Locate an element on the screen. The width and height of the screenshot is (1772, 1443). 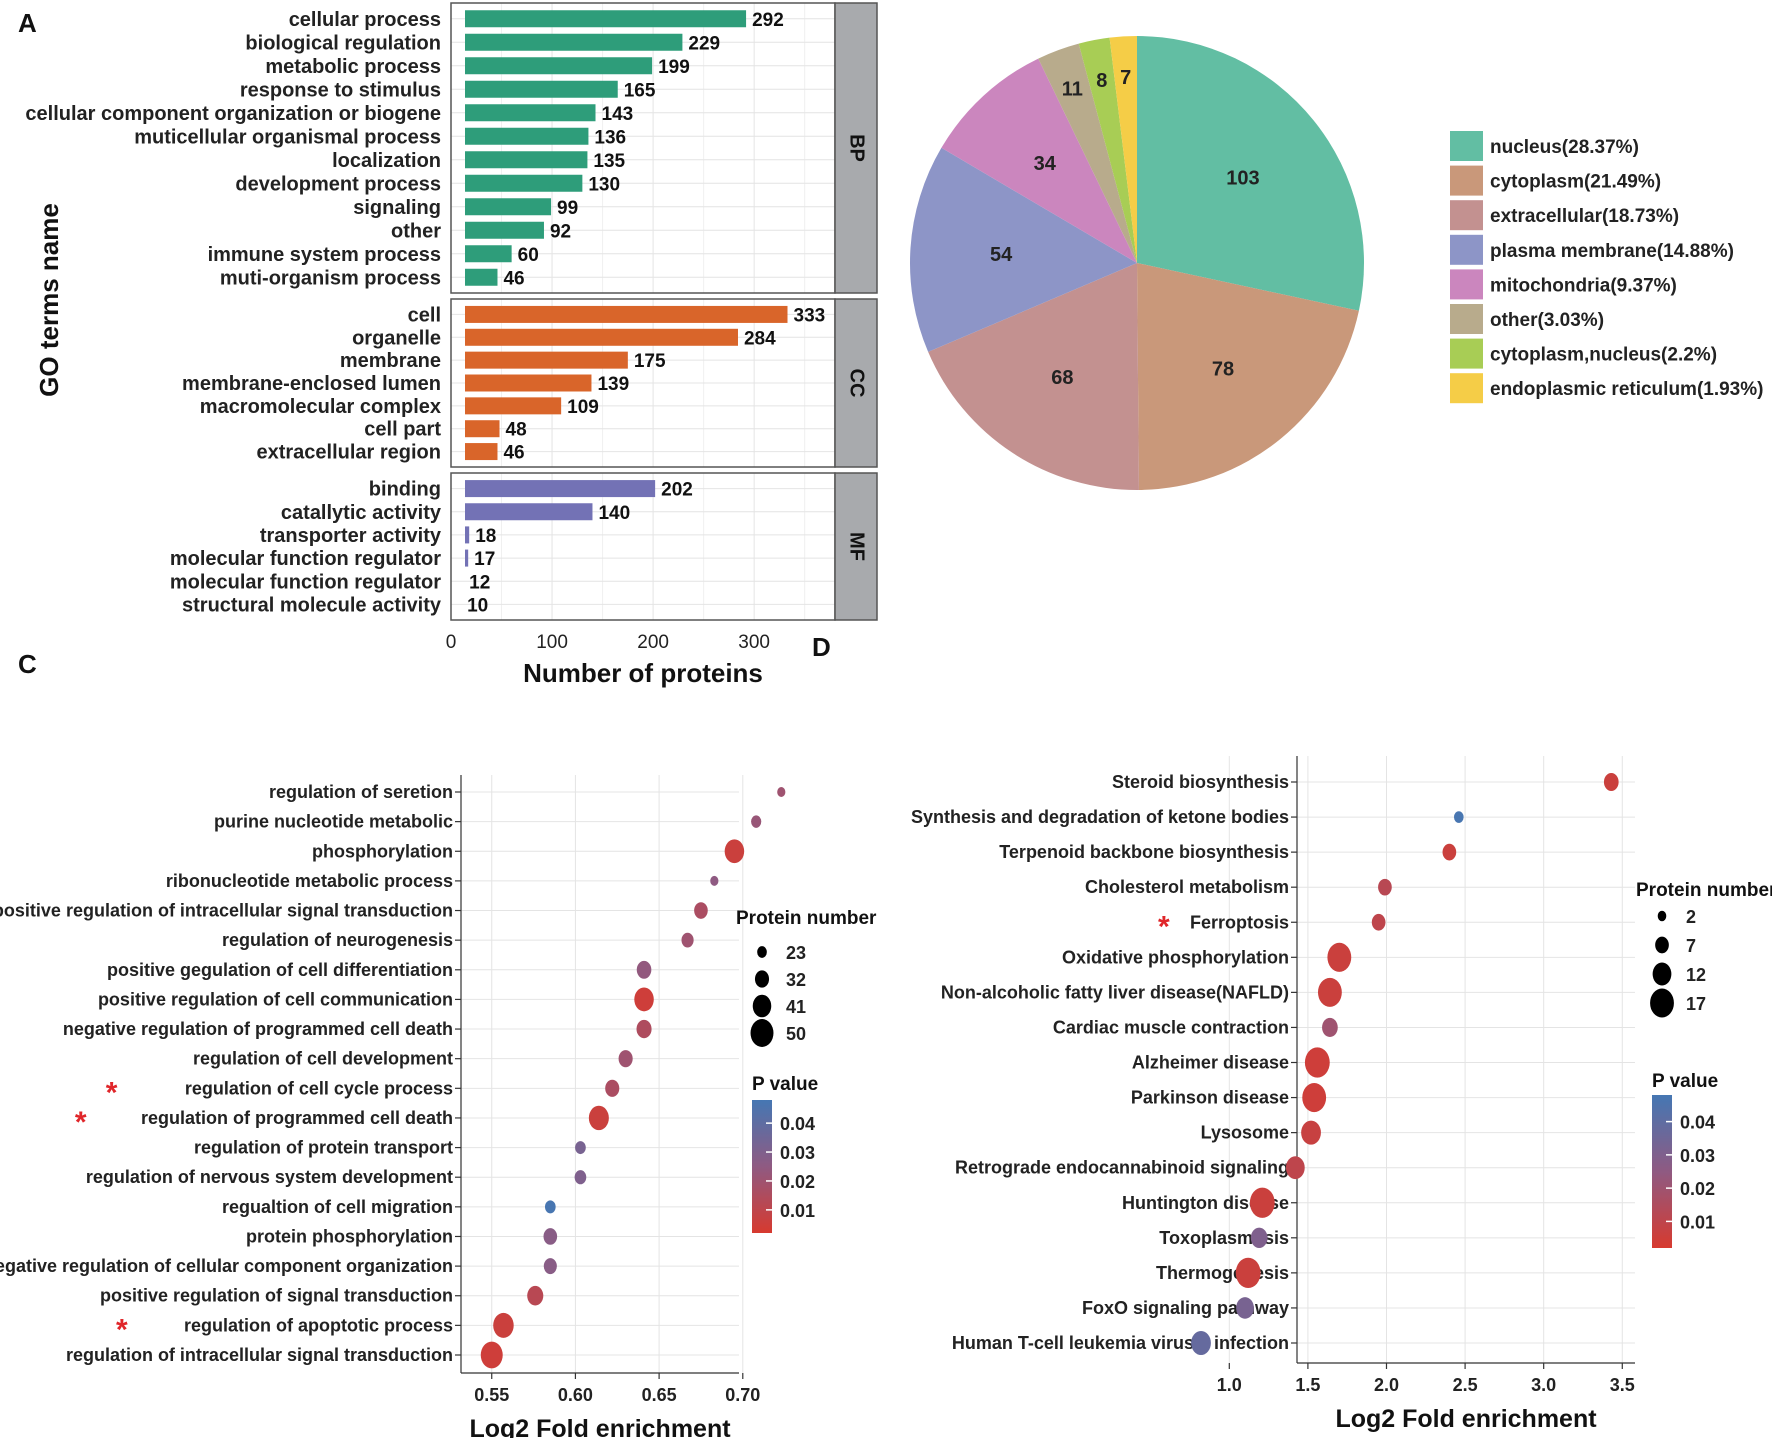
bar-value-label: 199 is located at coordinates (674, 67).